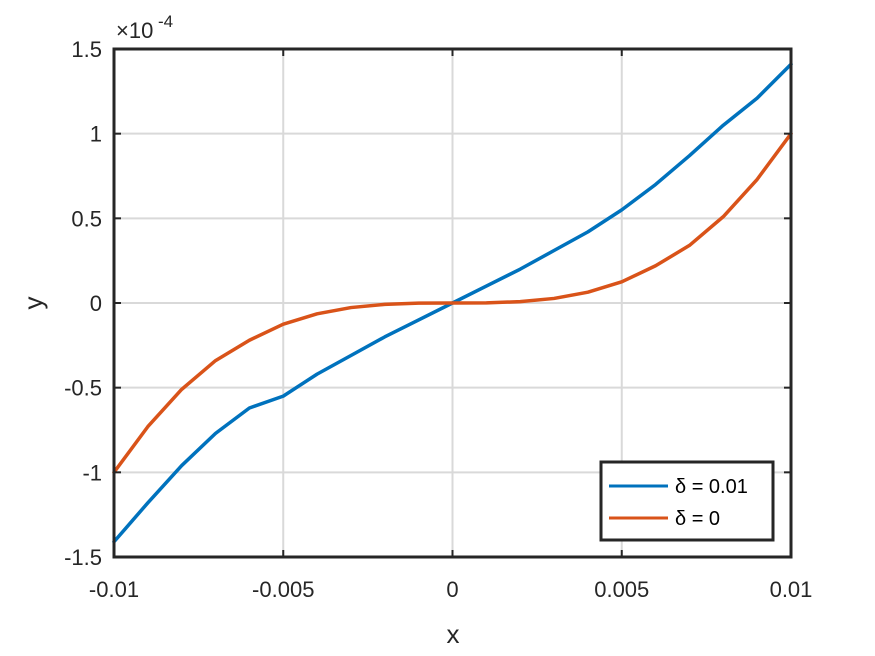 This screenshot has height=656, width=875. I want to click on y-tick-label: -1, so click(92, 472).